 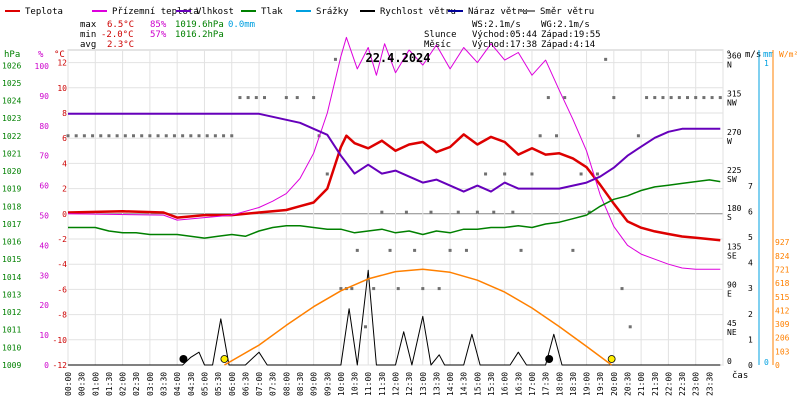 I want to click on tick-label-wm2: 927, so click(x=782, y=242).